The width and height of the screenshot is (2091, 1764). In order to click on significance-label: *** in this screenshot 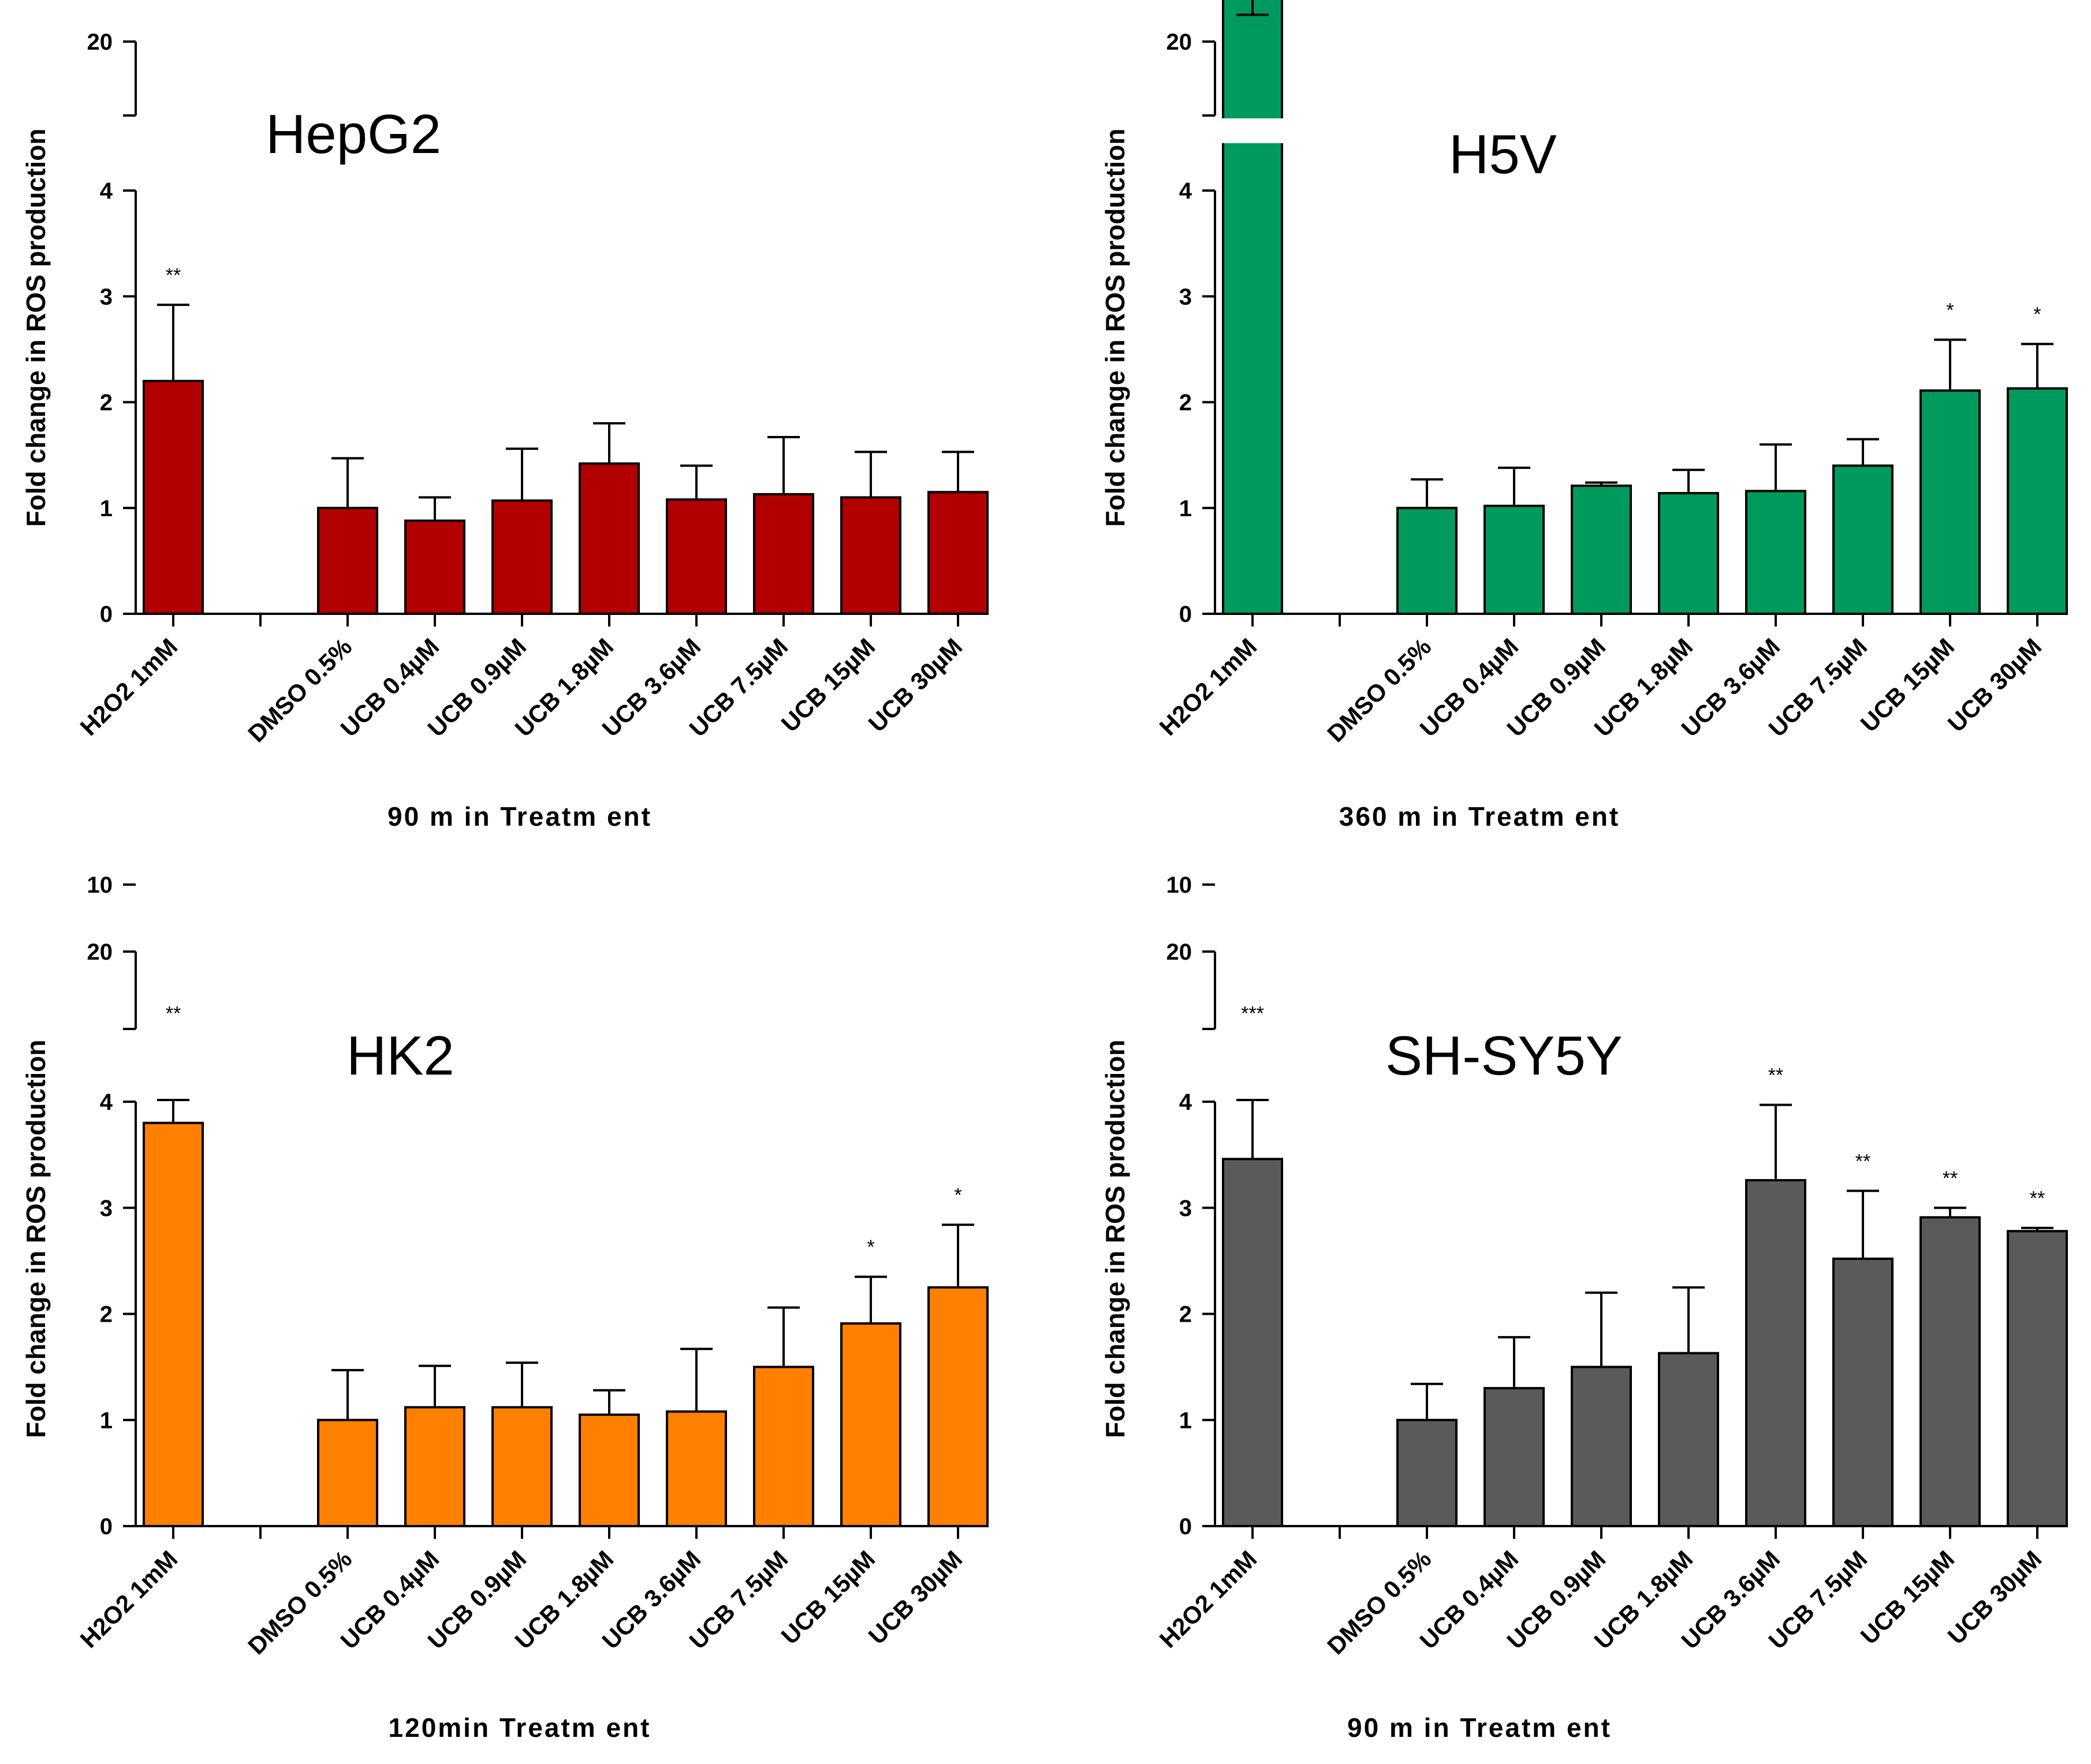, I will do `click(1252, 1014)`.